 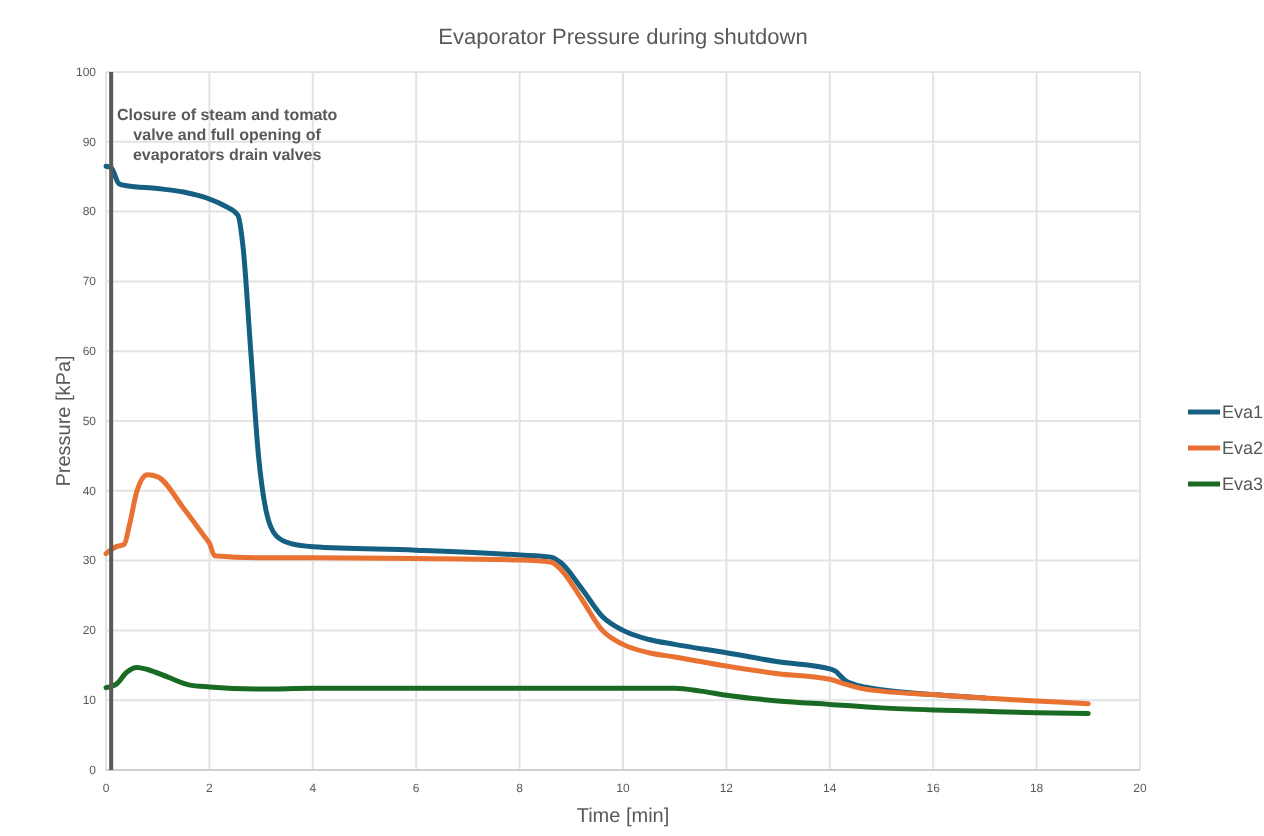 I want to click on legend-label: Eva2, so click(x=1243, y=448).